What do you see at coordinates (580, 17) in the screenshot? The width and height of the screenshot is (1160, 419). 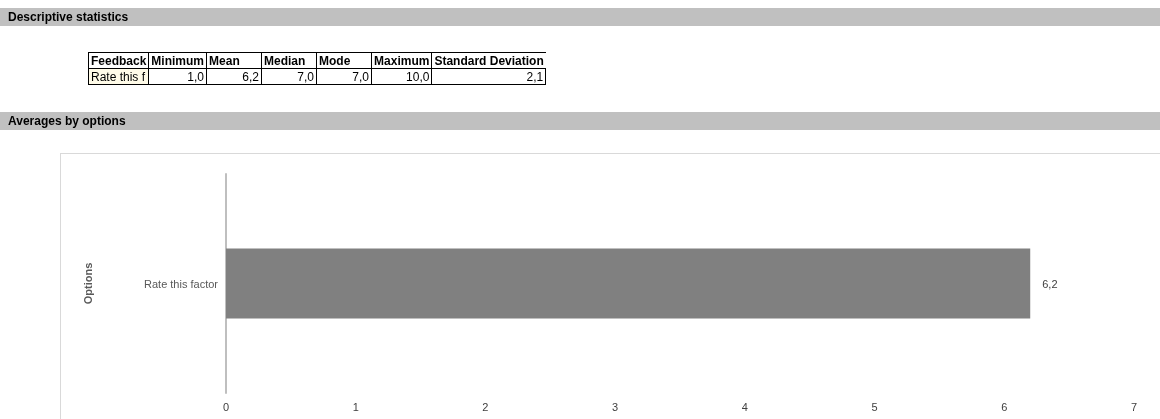 I see `text: Descriptive statistics` at bounding box center [580, 17].